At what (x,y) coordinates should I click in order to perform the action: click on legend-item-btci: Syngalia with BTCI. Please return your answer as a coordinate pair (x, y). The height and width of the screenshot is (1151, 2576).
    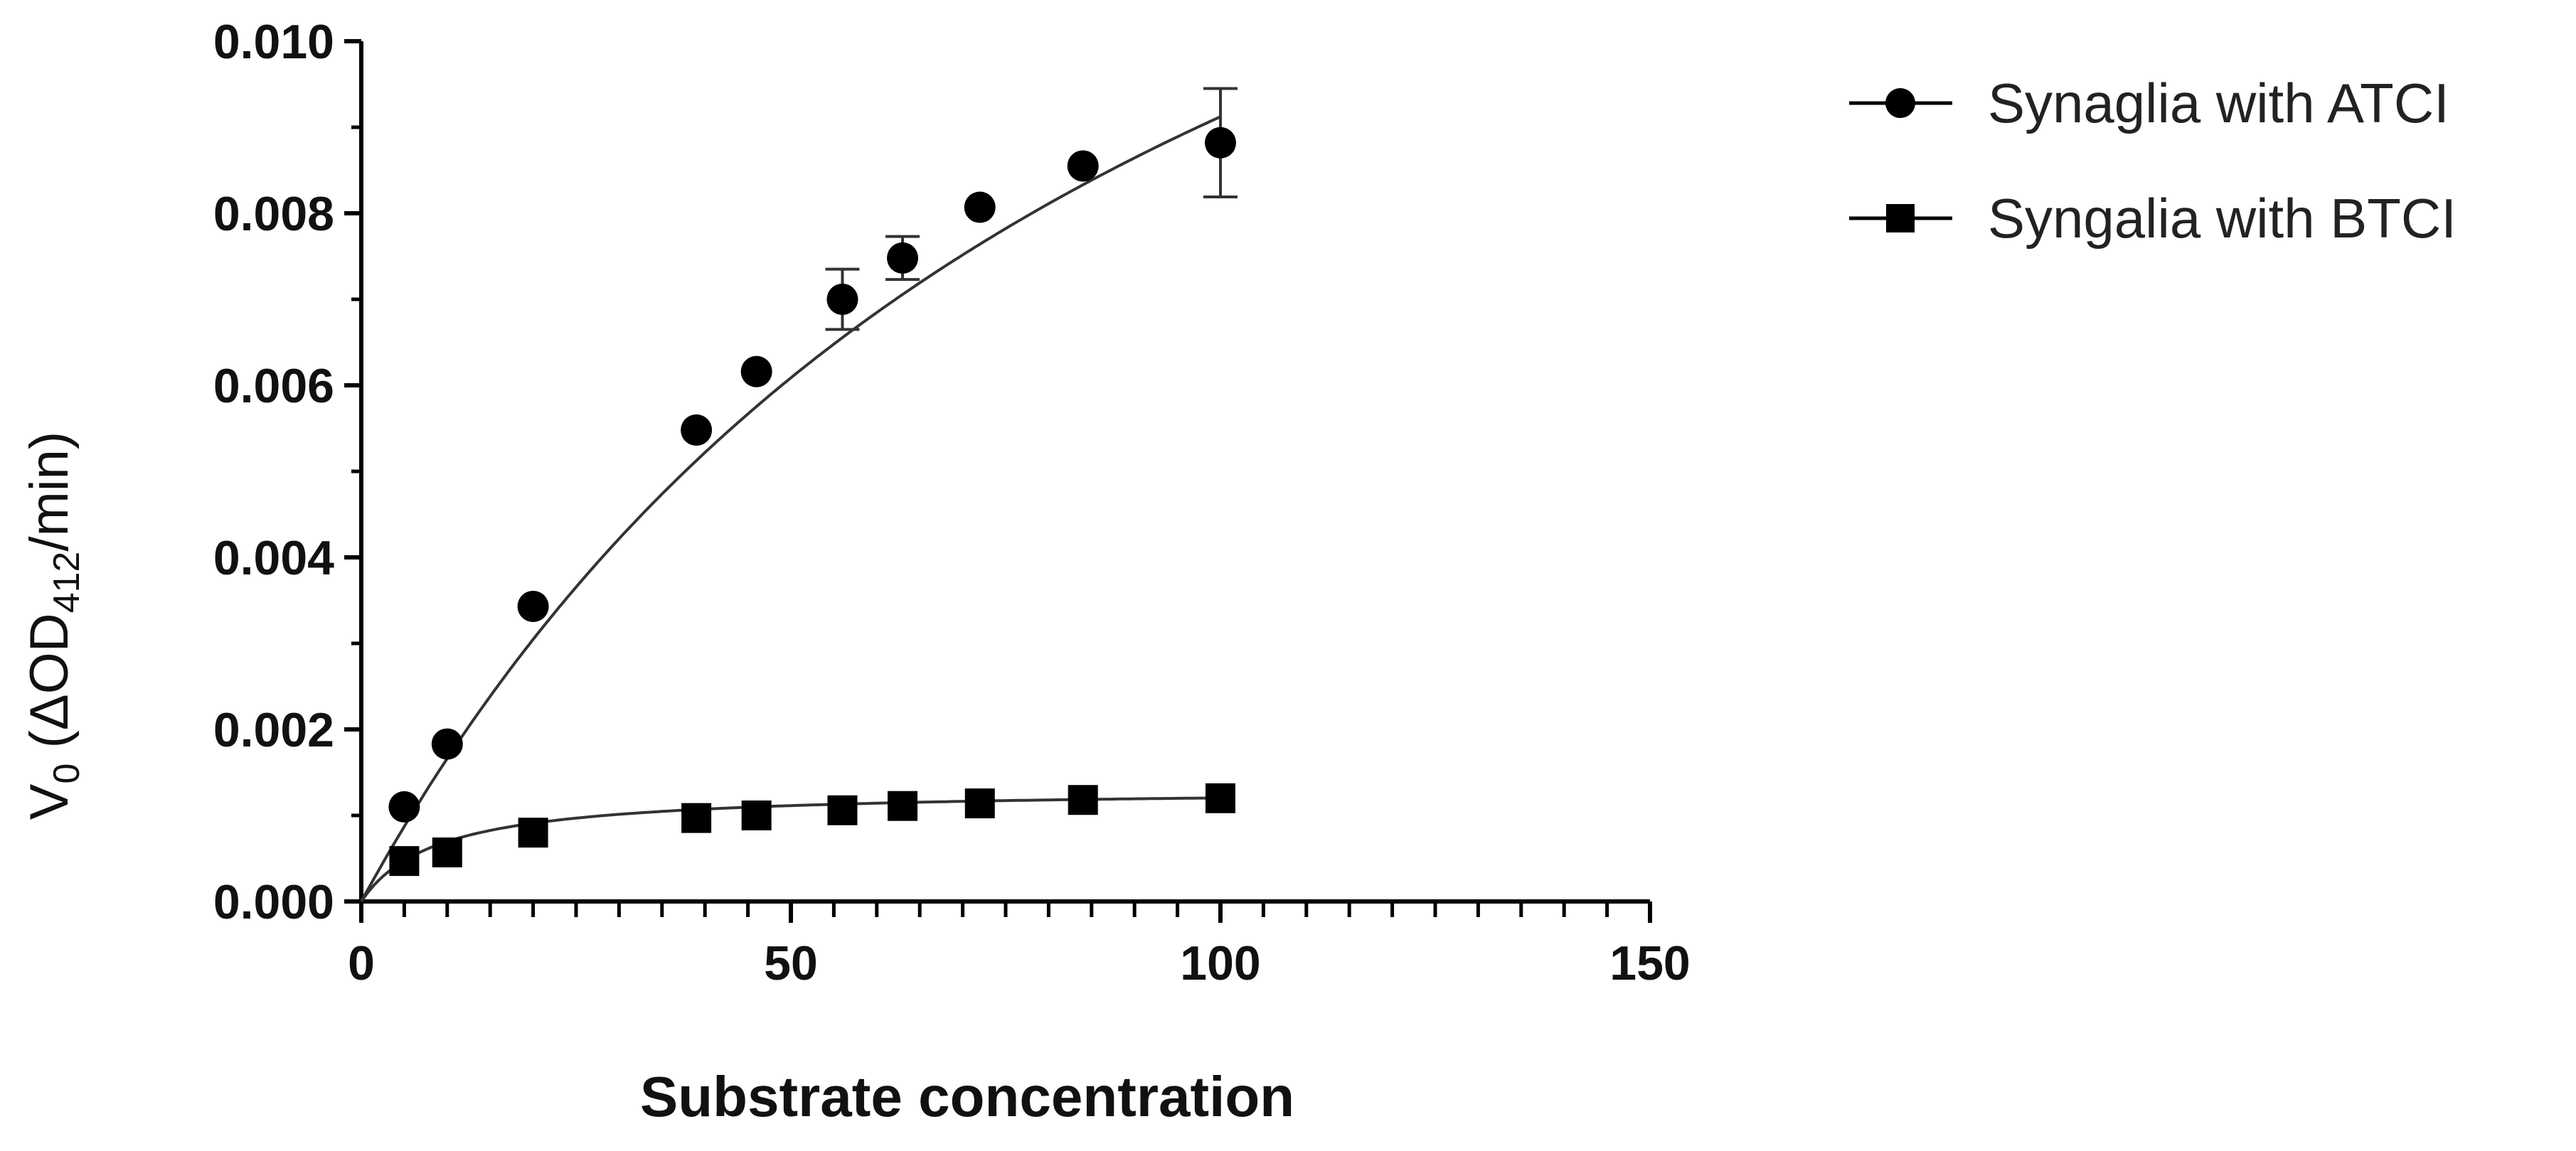
    Looking at the image, I should click on (2153, 218).